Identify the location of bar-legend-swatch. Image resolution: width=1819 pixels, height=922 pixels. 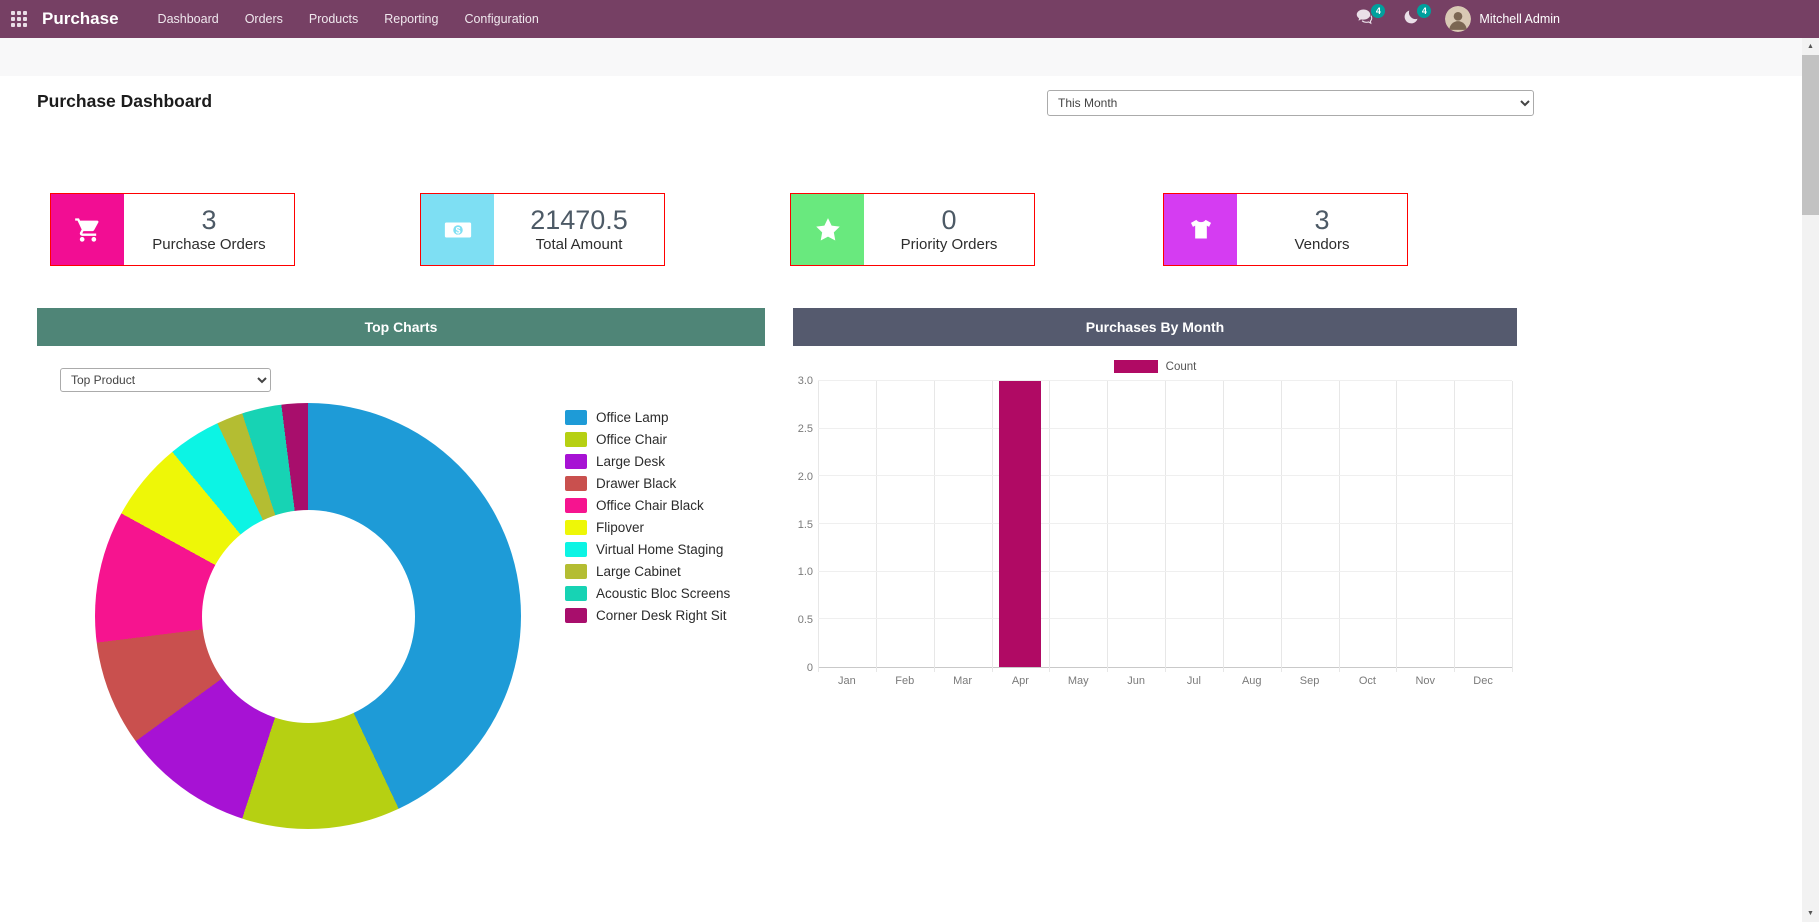
(1135, 366).